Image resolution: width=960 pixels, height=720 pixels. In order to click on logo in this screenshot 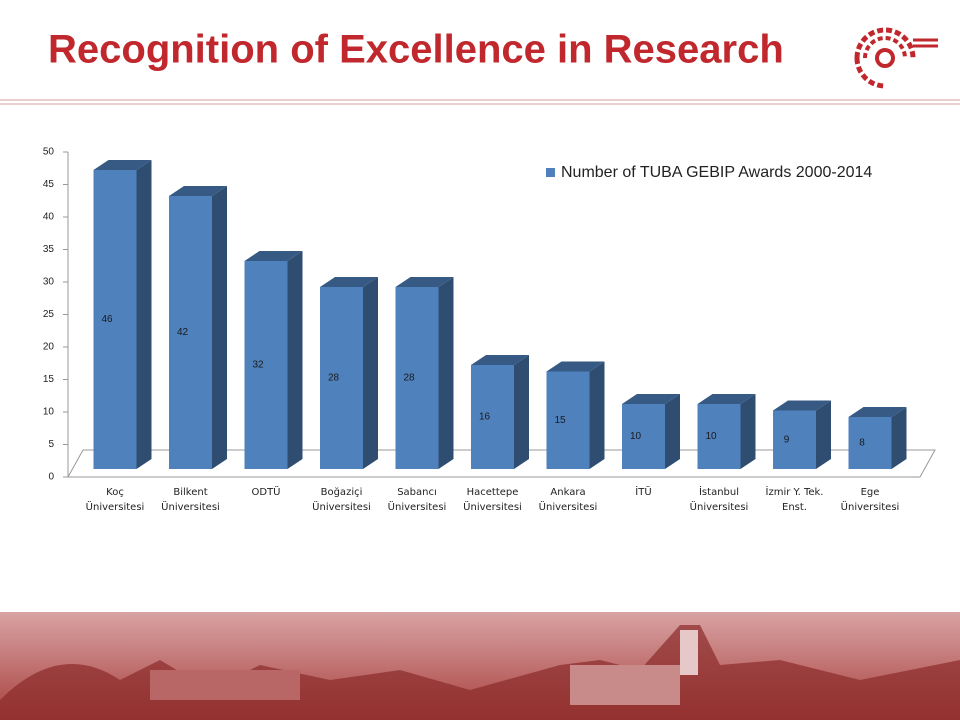, I will do `click(896, 58)`.